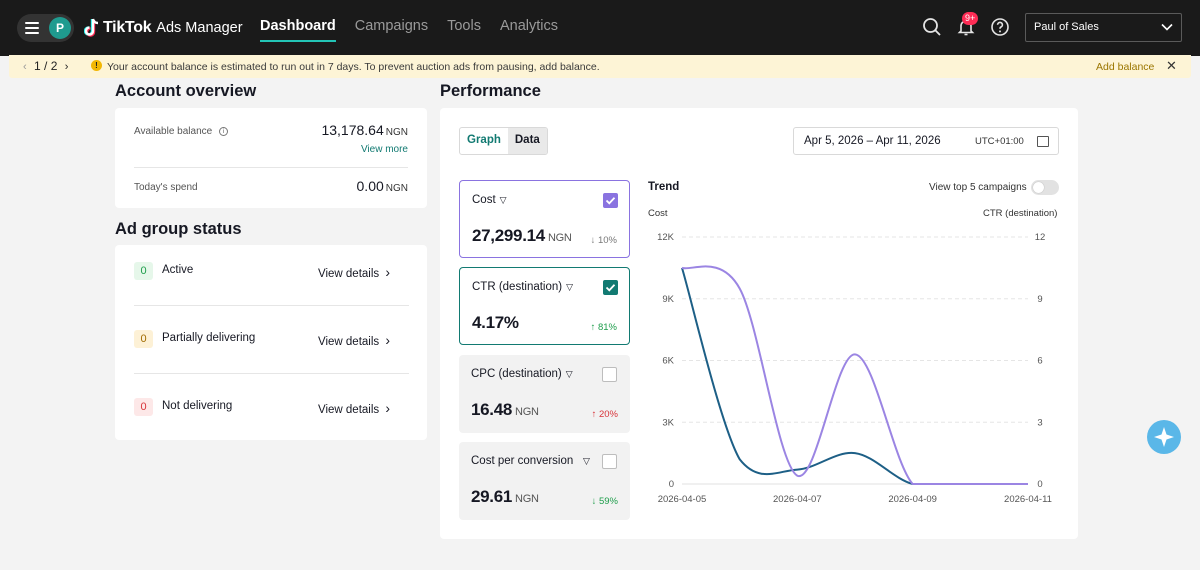 The image size is (1200, 570). What do you see at coordinates (384, 149) in the screenshot?
I see `view-more-link: View more` at bounding box center [384, 149].